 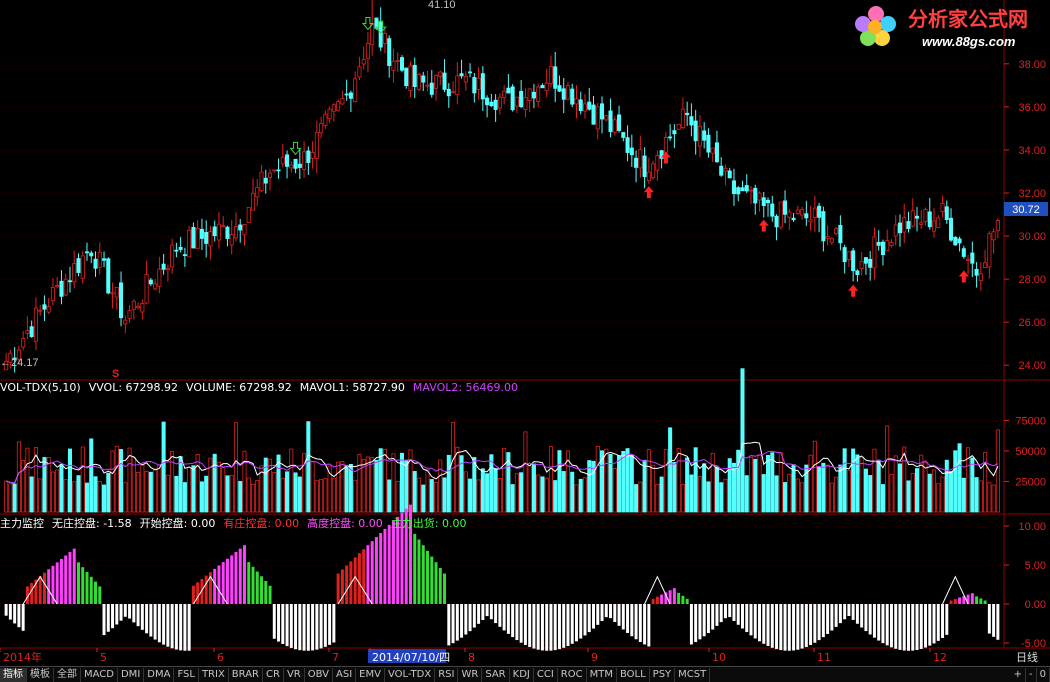 What do you see at coordinates (447, 674) in the screenshot?
I see `tab-rsi: RSI` at bounding box center [447, 674].